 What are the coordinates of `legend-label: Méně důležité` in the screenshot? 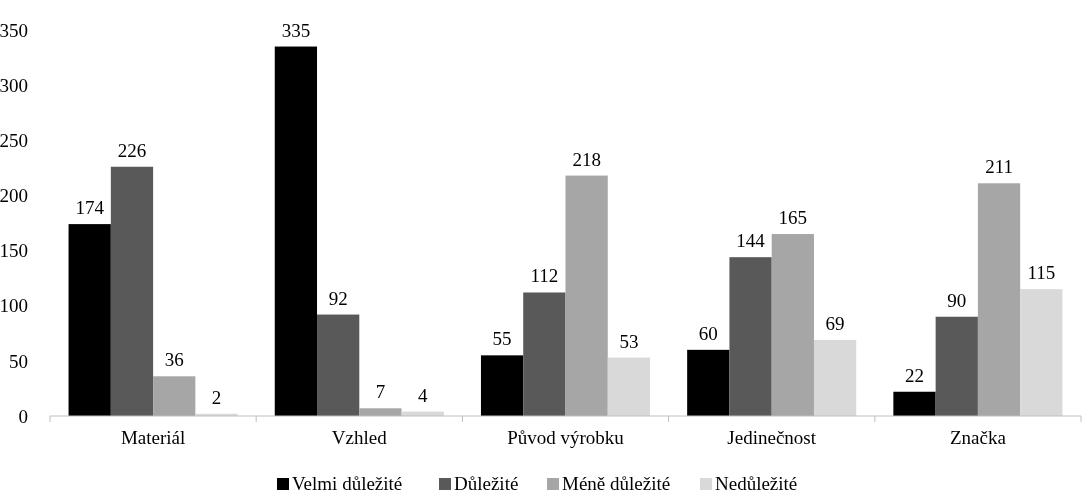 It's located at (616, 483).